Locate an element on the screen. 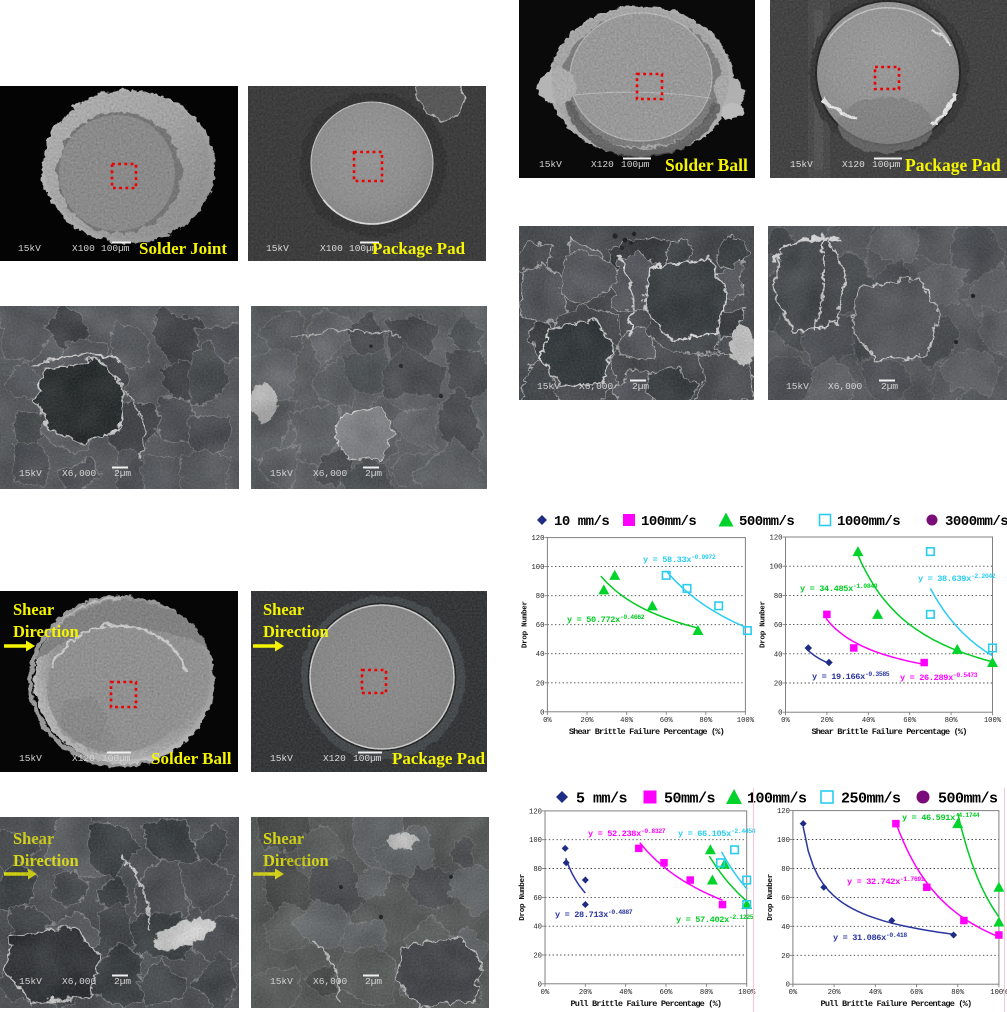 The height and width of the screenshot is (1012, 1007). svg-text: 10 mm/s is located at coordinates (581, 522).